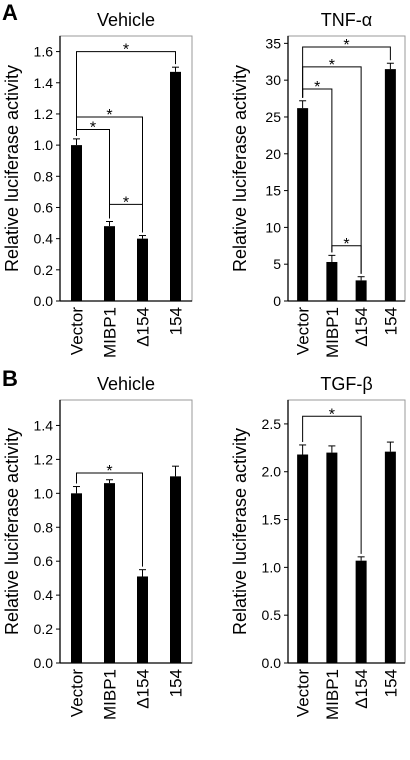 This screenshot has width=410, height=760. Describe the element at coordinates (277, 301) in the screenshot. I see `y-tick-label: 0` at that location.